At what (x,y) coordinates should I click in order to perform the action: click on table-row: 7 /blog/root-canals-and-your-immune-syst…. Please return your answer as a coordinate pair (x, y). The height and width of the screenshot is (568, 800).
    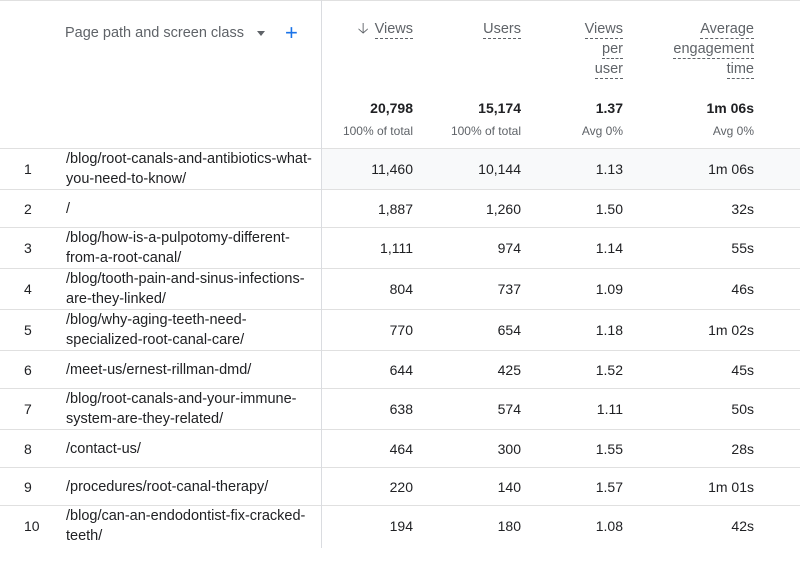
    Looking at the image, I should click on (400, 408).